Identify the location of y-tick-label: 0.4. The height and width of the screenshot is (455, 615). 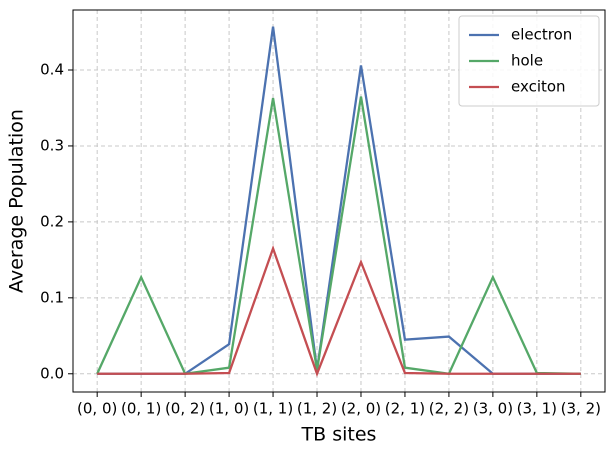
(52, 69).